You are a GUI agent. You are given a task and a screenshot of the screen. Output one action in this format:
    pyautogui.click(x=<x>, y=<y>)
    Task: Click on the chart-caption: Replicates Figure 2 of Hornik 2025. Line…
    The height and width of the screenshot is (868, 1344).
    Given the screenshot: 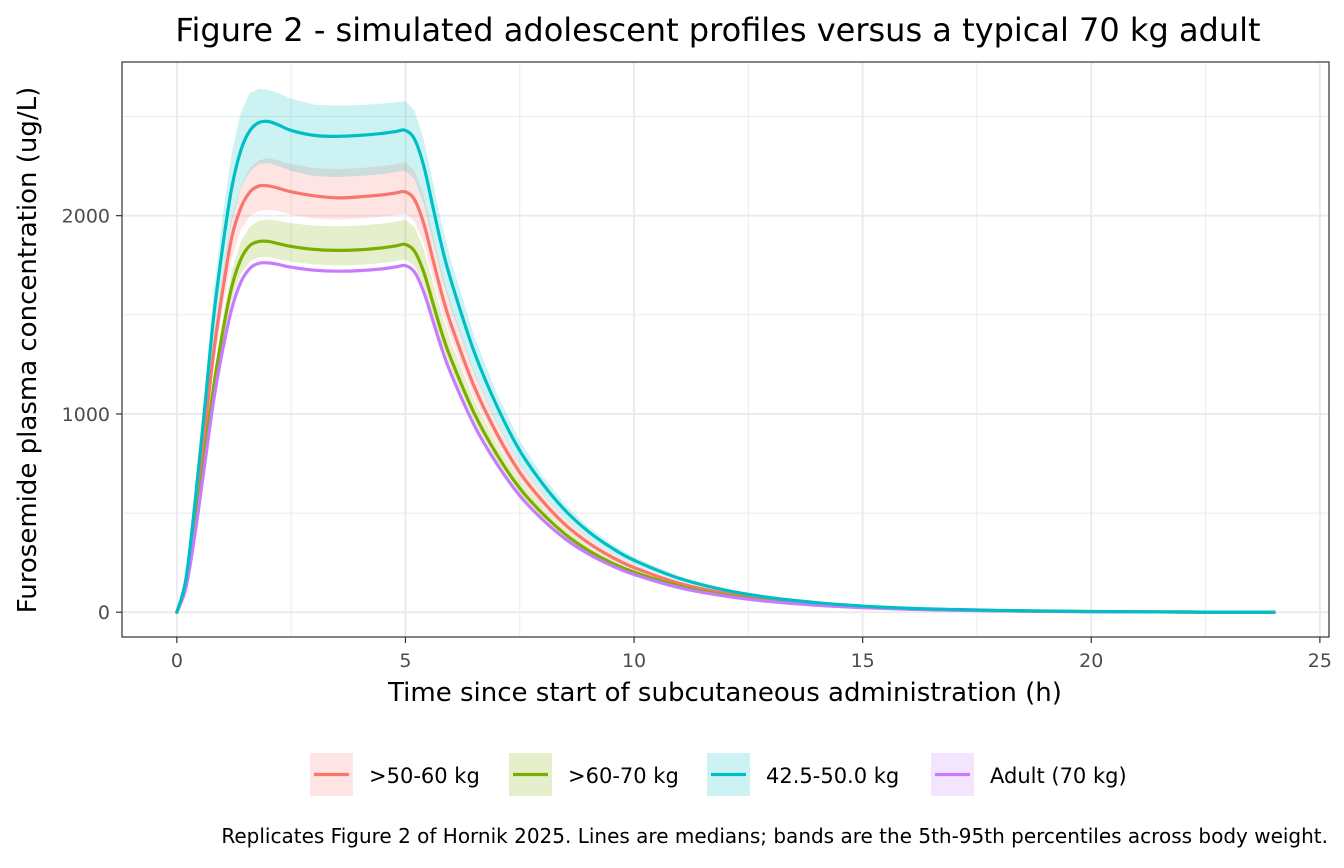 What is the action you would take?
    pyautogui.click(x=774, y=836)
    